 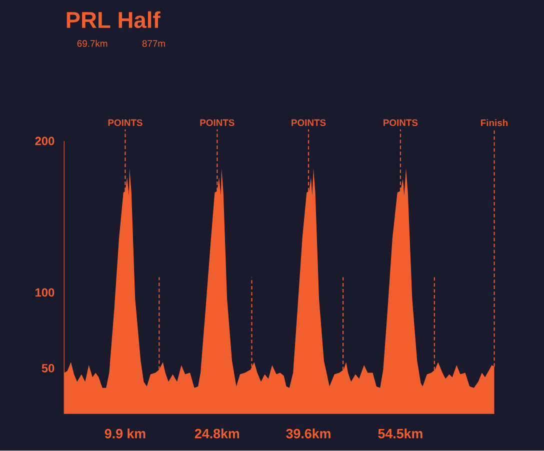 I want to click on text: 69.7km, so click(x=92, y=43).